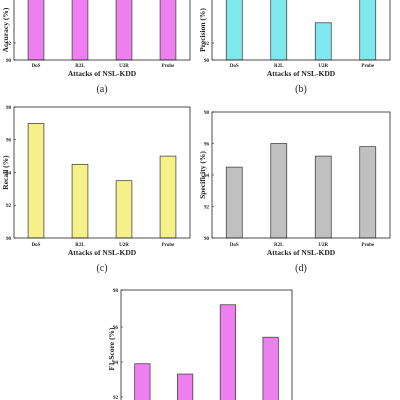  What do you see at coordinates (5, 29) in the screenshot?
I see `y-axis-title: Accuracy (%)` at bounding box center [5, 29].